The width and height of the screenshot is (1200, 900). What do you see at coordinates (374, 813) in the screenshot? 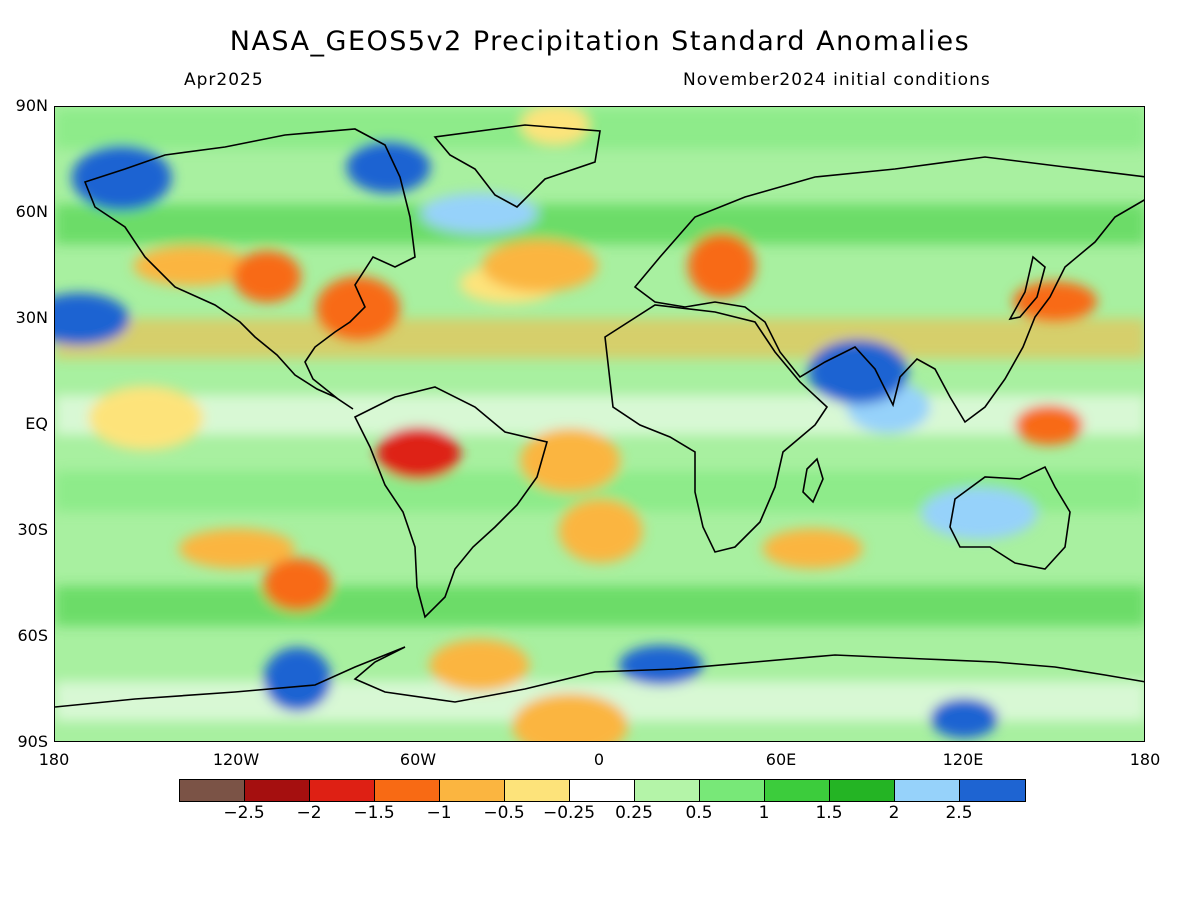
I see `colorbar-tick-label: −1.5` at bounding box center [374, 813].